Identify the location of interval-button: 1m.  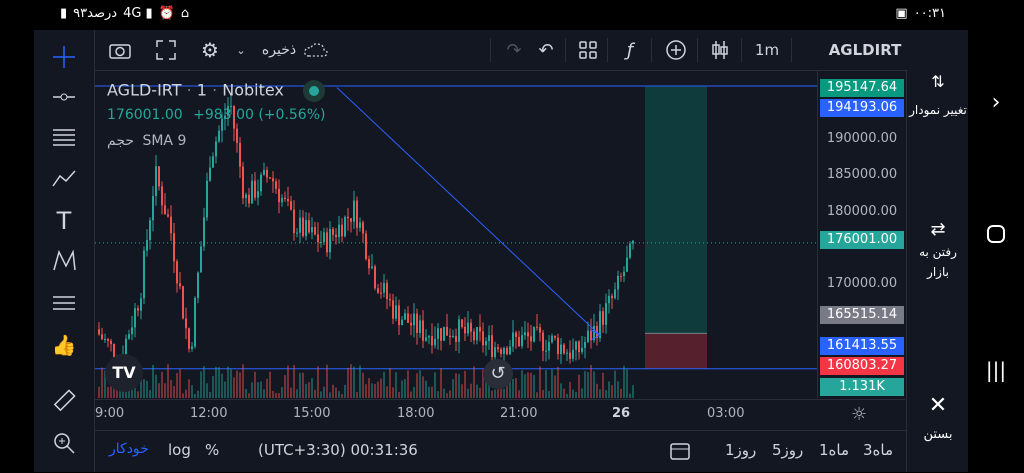
(767, 50).